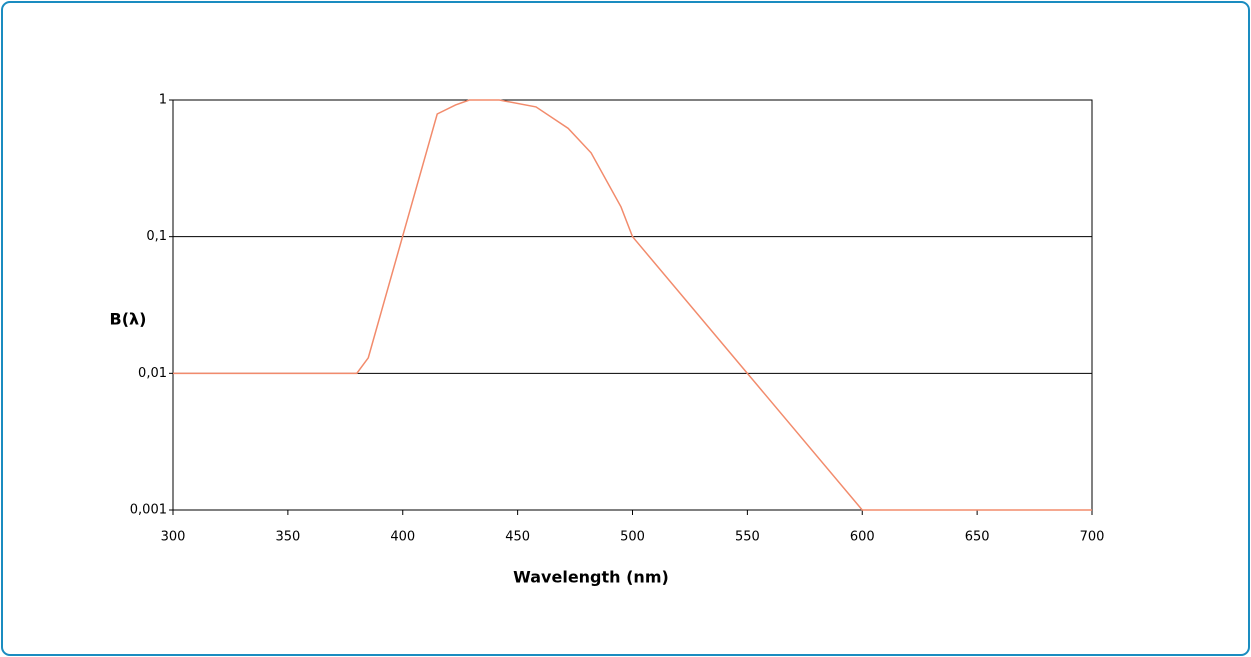 The height and width of the screenshot is (657, 1251). Describe the element at coordinates (1092, 537) in the screenshot. I see `x-tick-label: 700` at that location.